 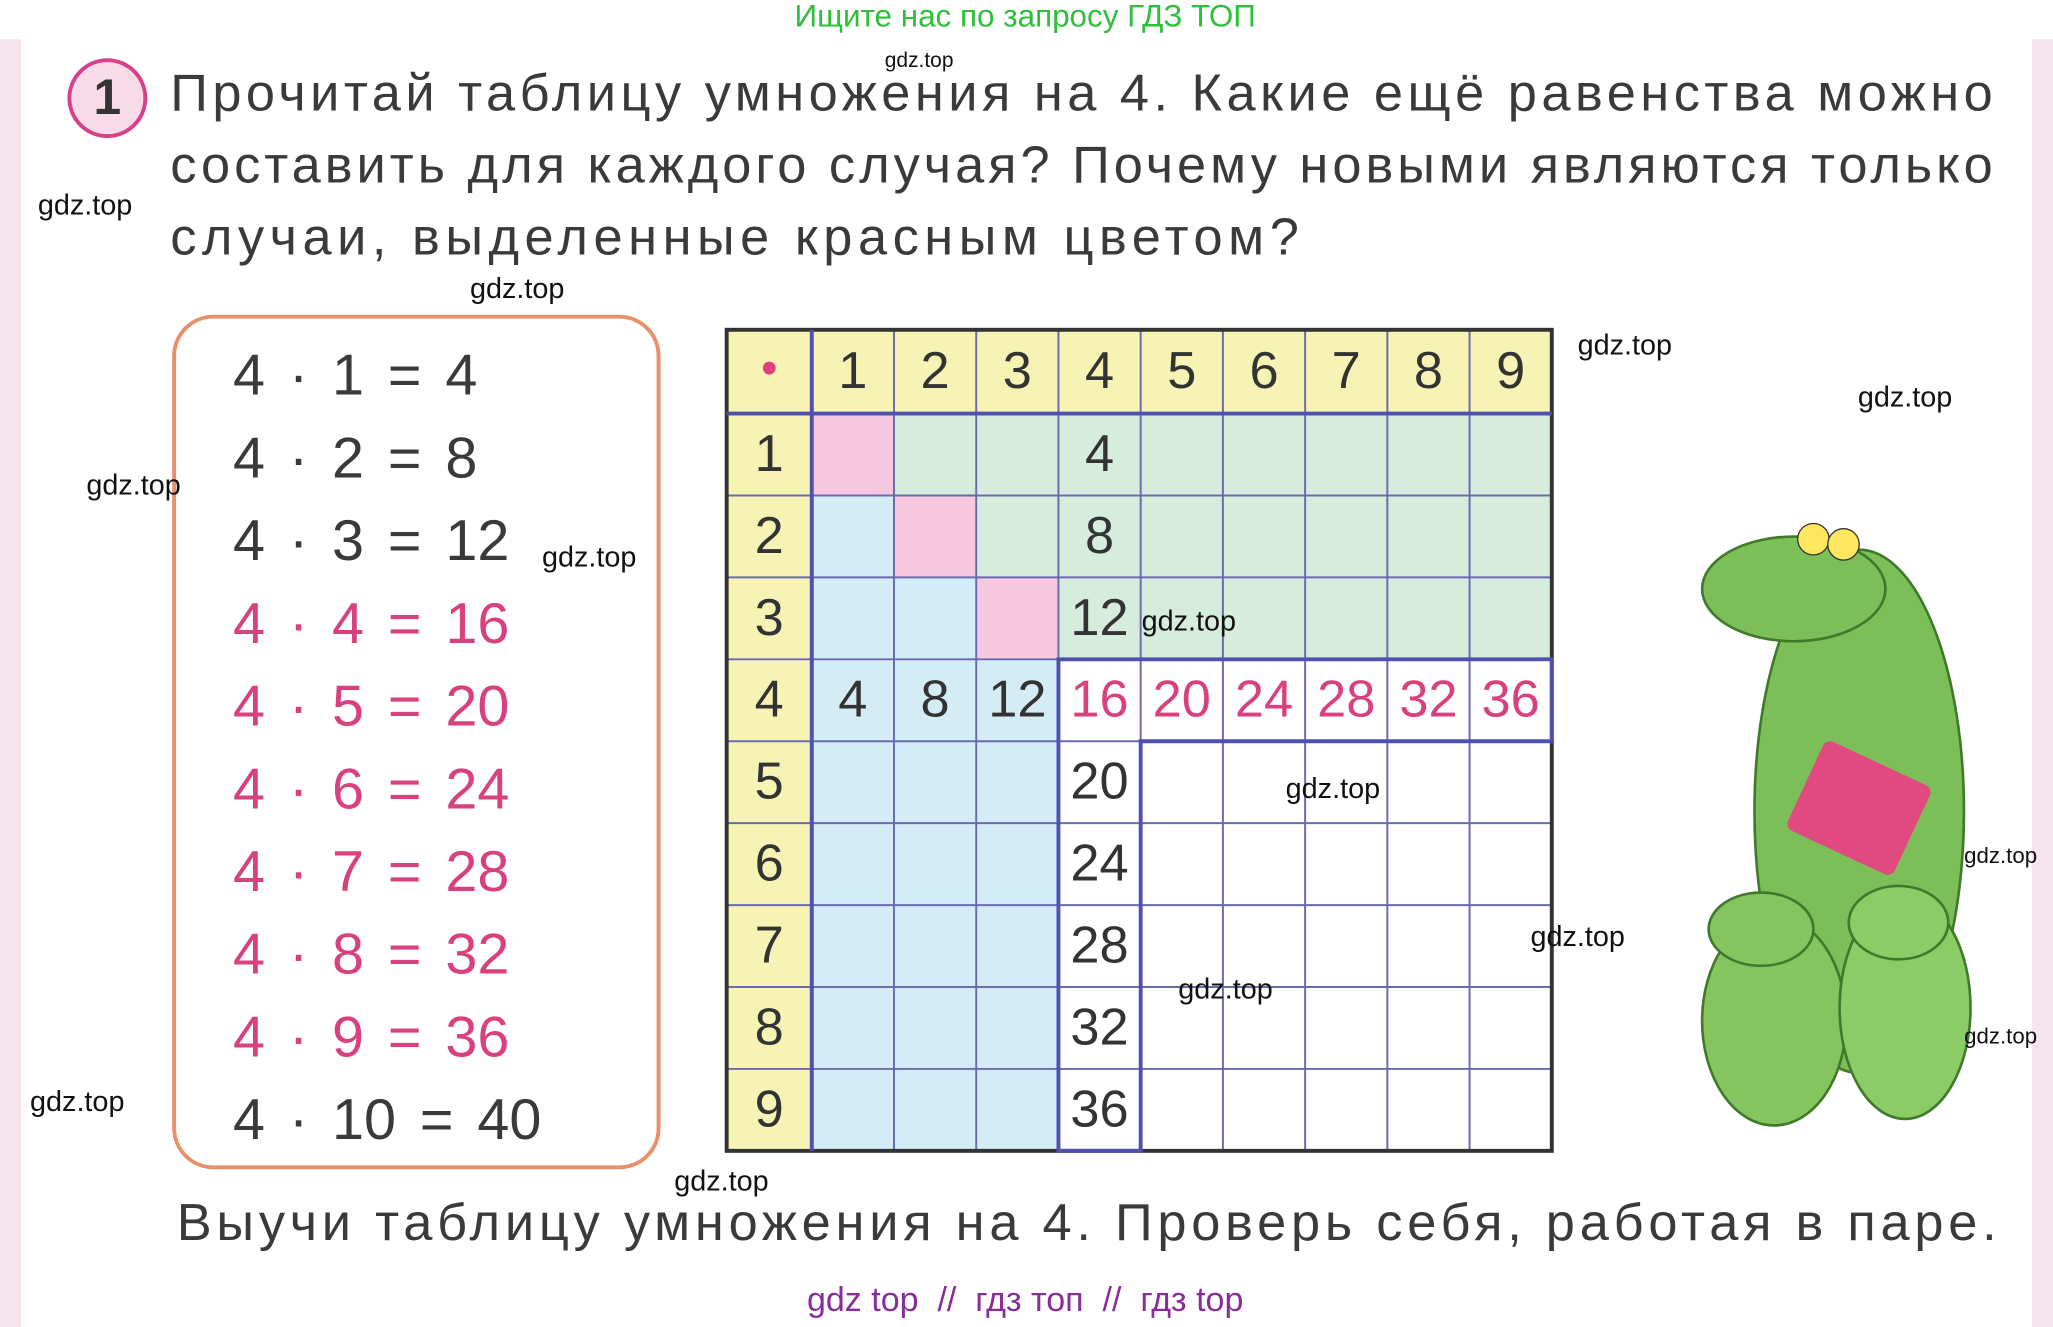 I want to click on equation: 4 · 3 = 12, so click(x=371, y=541).